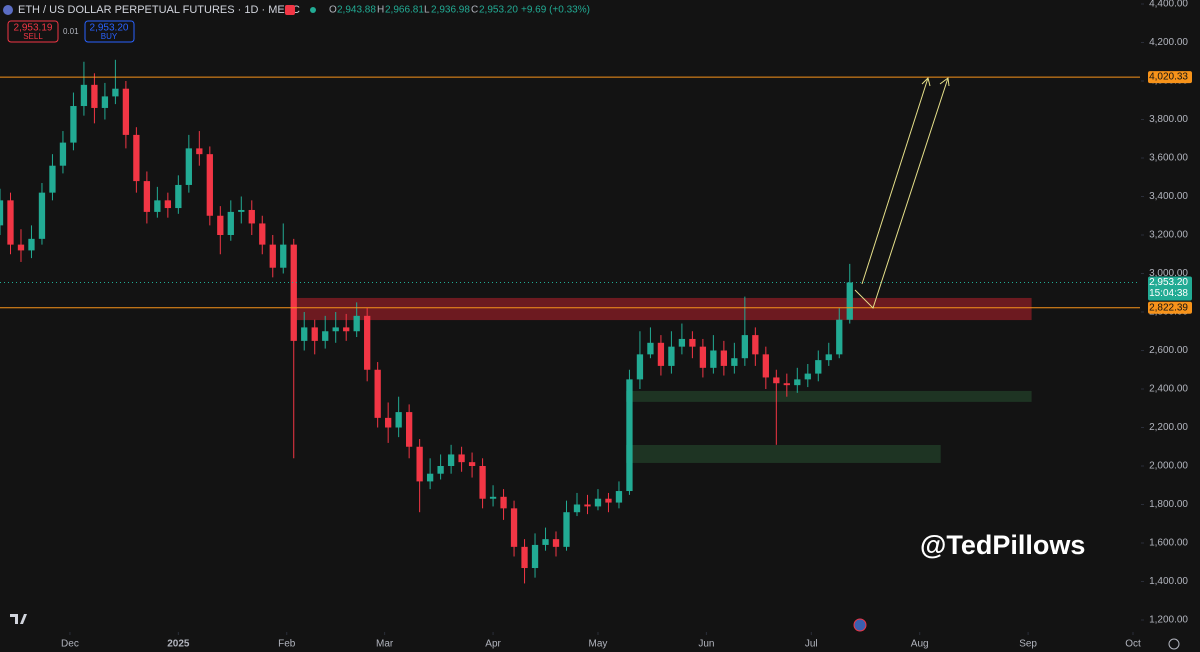 This screenshot has height=652, width=1200. Describe the element at coordinates (1168, 466) in the screenshot. I see `y-tick-label: 2,000.00` at that location.